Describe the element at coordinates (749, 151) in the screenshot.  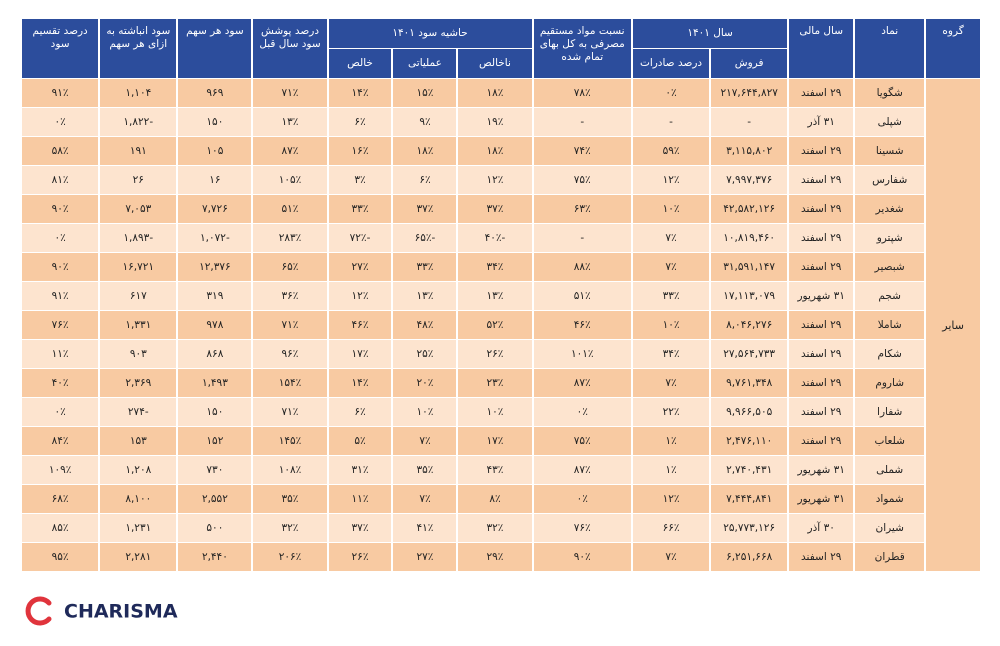
I see `cell: ۳,۱۱۵,۸۰۲` at that location.